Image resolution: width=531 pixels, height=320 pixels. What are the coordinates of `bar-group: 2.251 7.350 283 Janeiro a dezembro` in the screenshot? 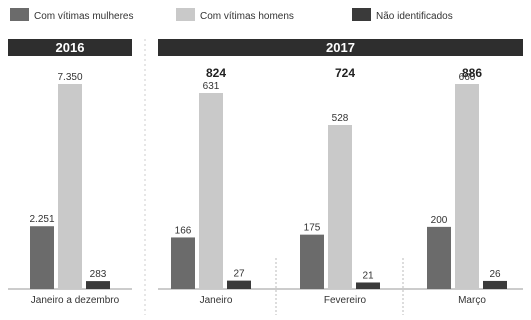 It's located at (74, 189).